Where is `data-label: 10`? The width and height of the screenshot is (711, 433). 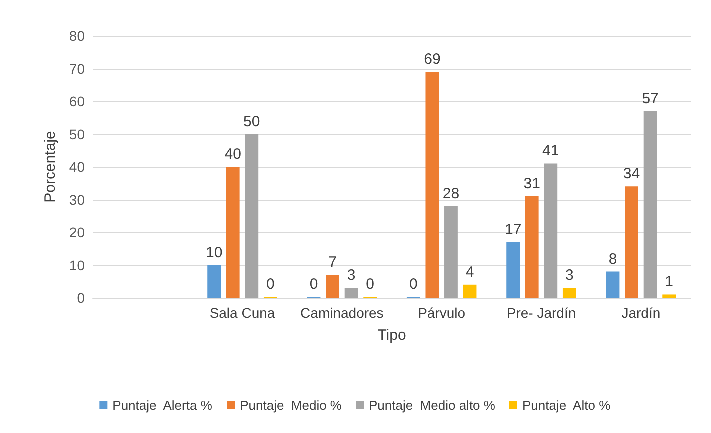 data-label: 10 is located at coordinates (214, 253).